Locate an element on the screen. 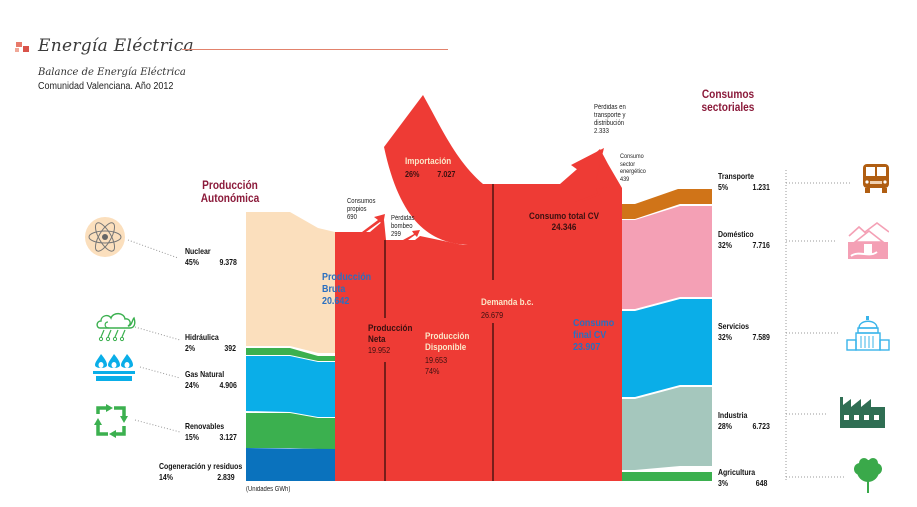 This screenshot has width=917, height=507. bus-icon is located at coordinates (876, 178).